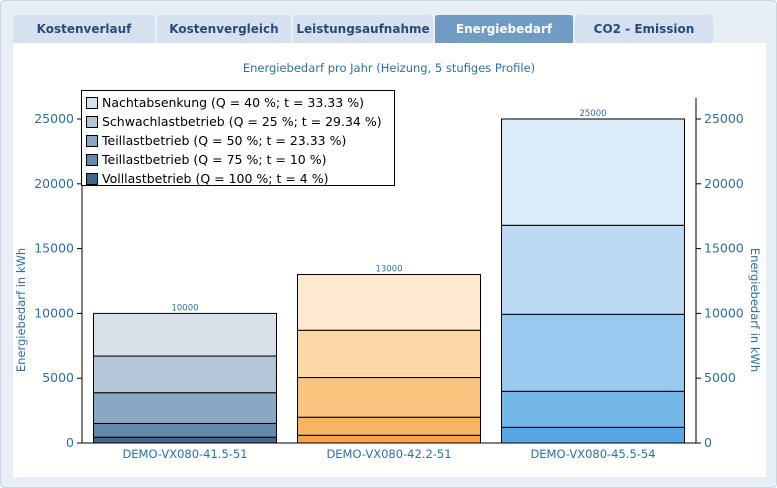  What do you see at coordinates (58, 377) in the screenshot?
I see `y-tick-label-left: 5000` at bounding box center [58, 377].